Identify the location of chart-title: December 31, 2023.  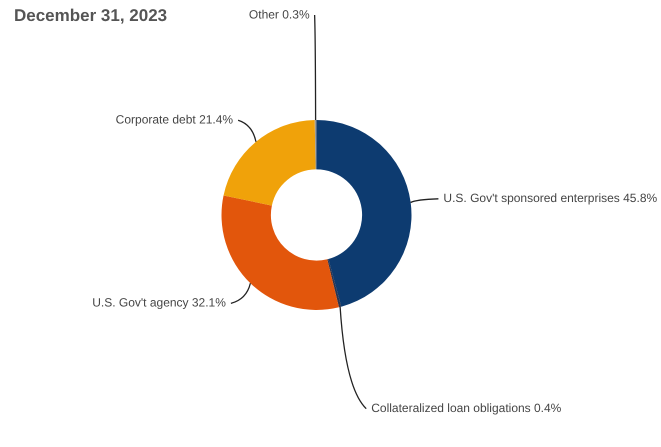
(91, 16).